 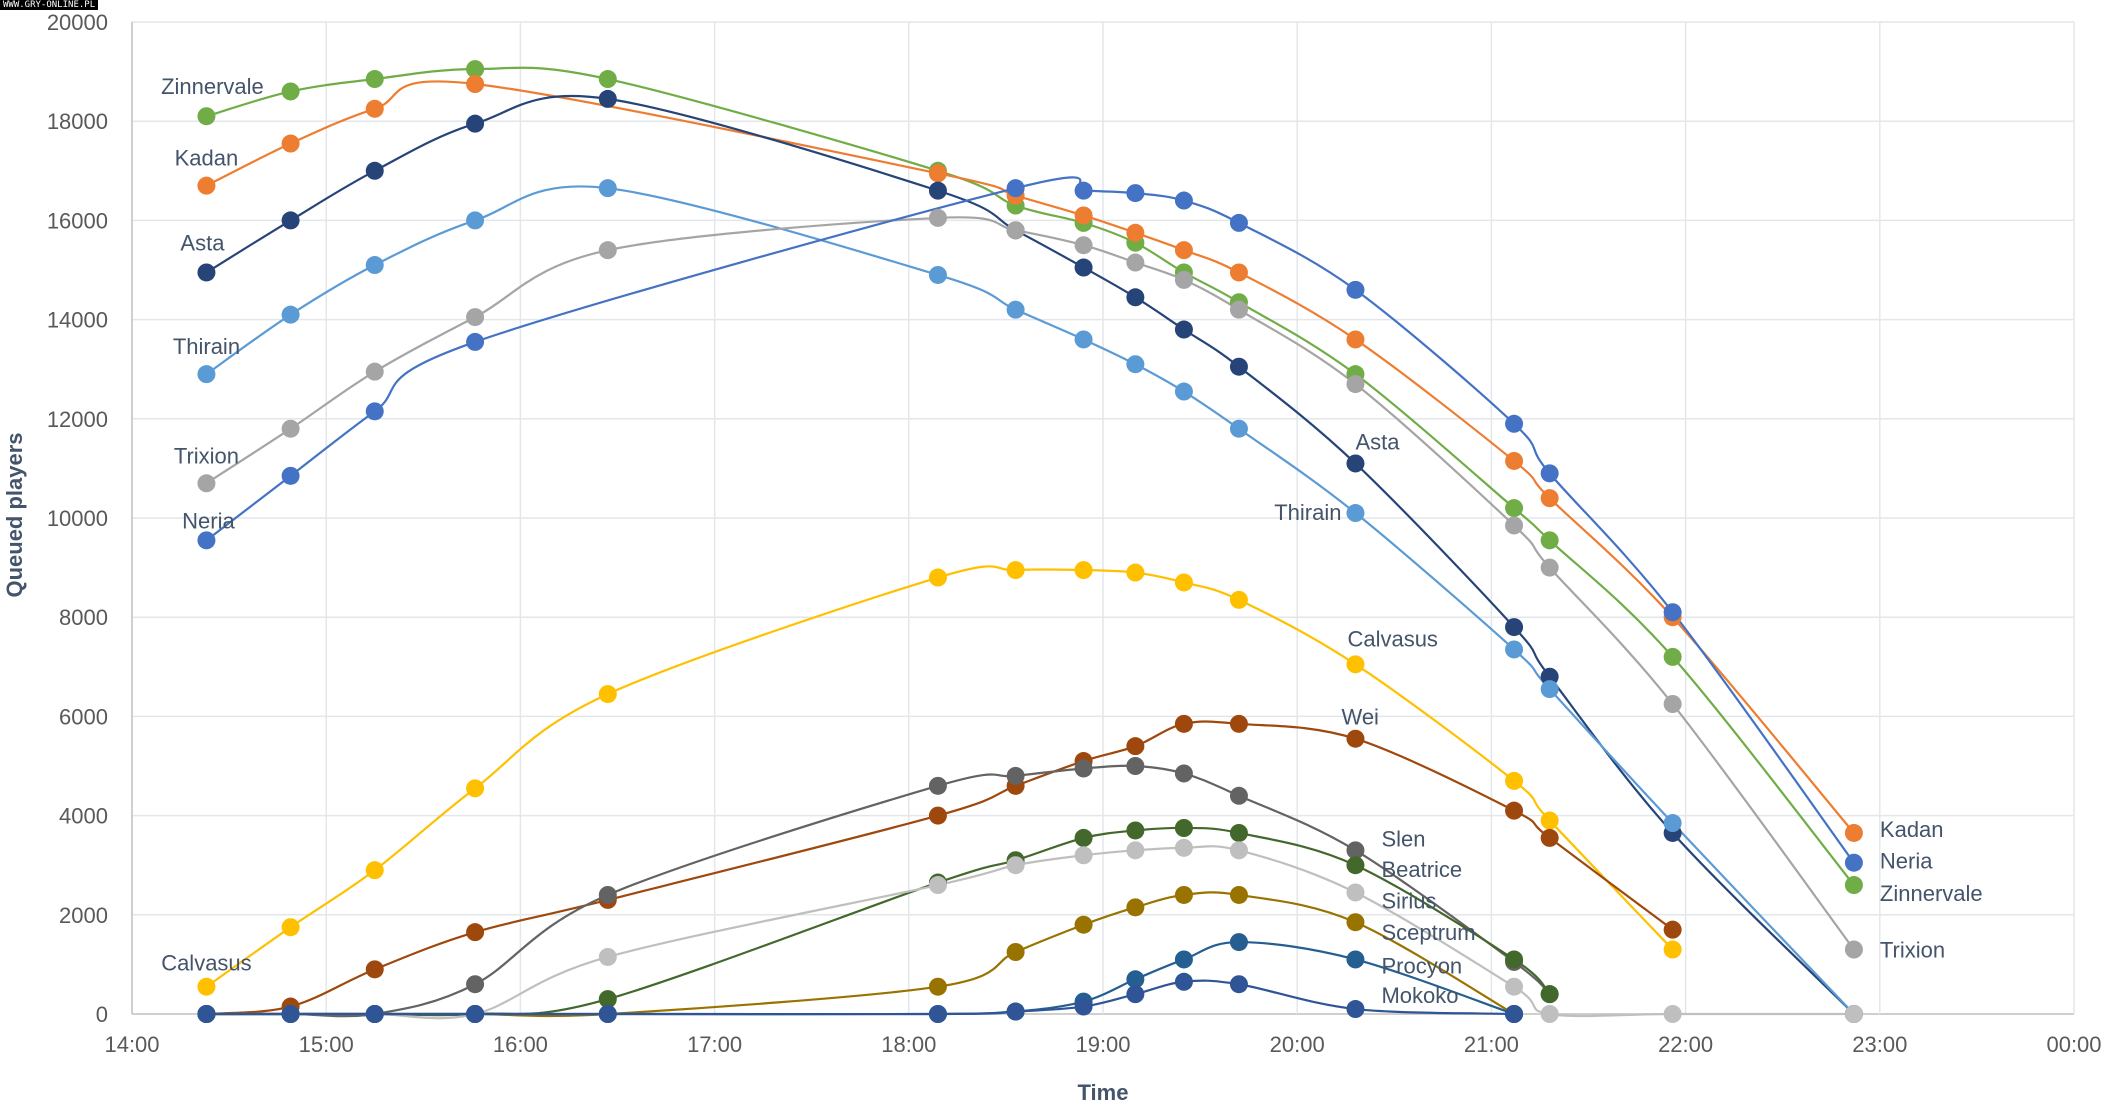 What do you see at coordinates (1912, 950) in the screenshot?
I see `series-label-trixion: Trixion` at bounding box center [1912, 950].